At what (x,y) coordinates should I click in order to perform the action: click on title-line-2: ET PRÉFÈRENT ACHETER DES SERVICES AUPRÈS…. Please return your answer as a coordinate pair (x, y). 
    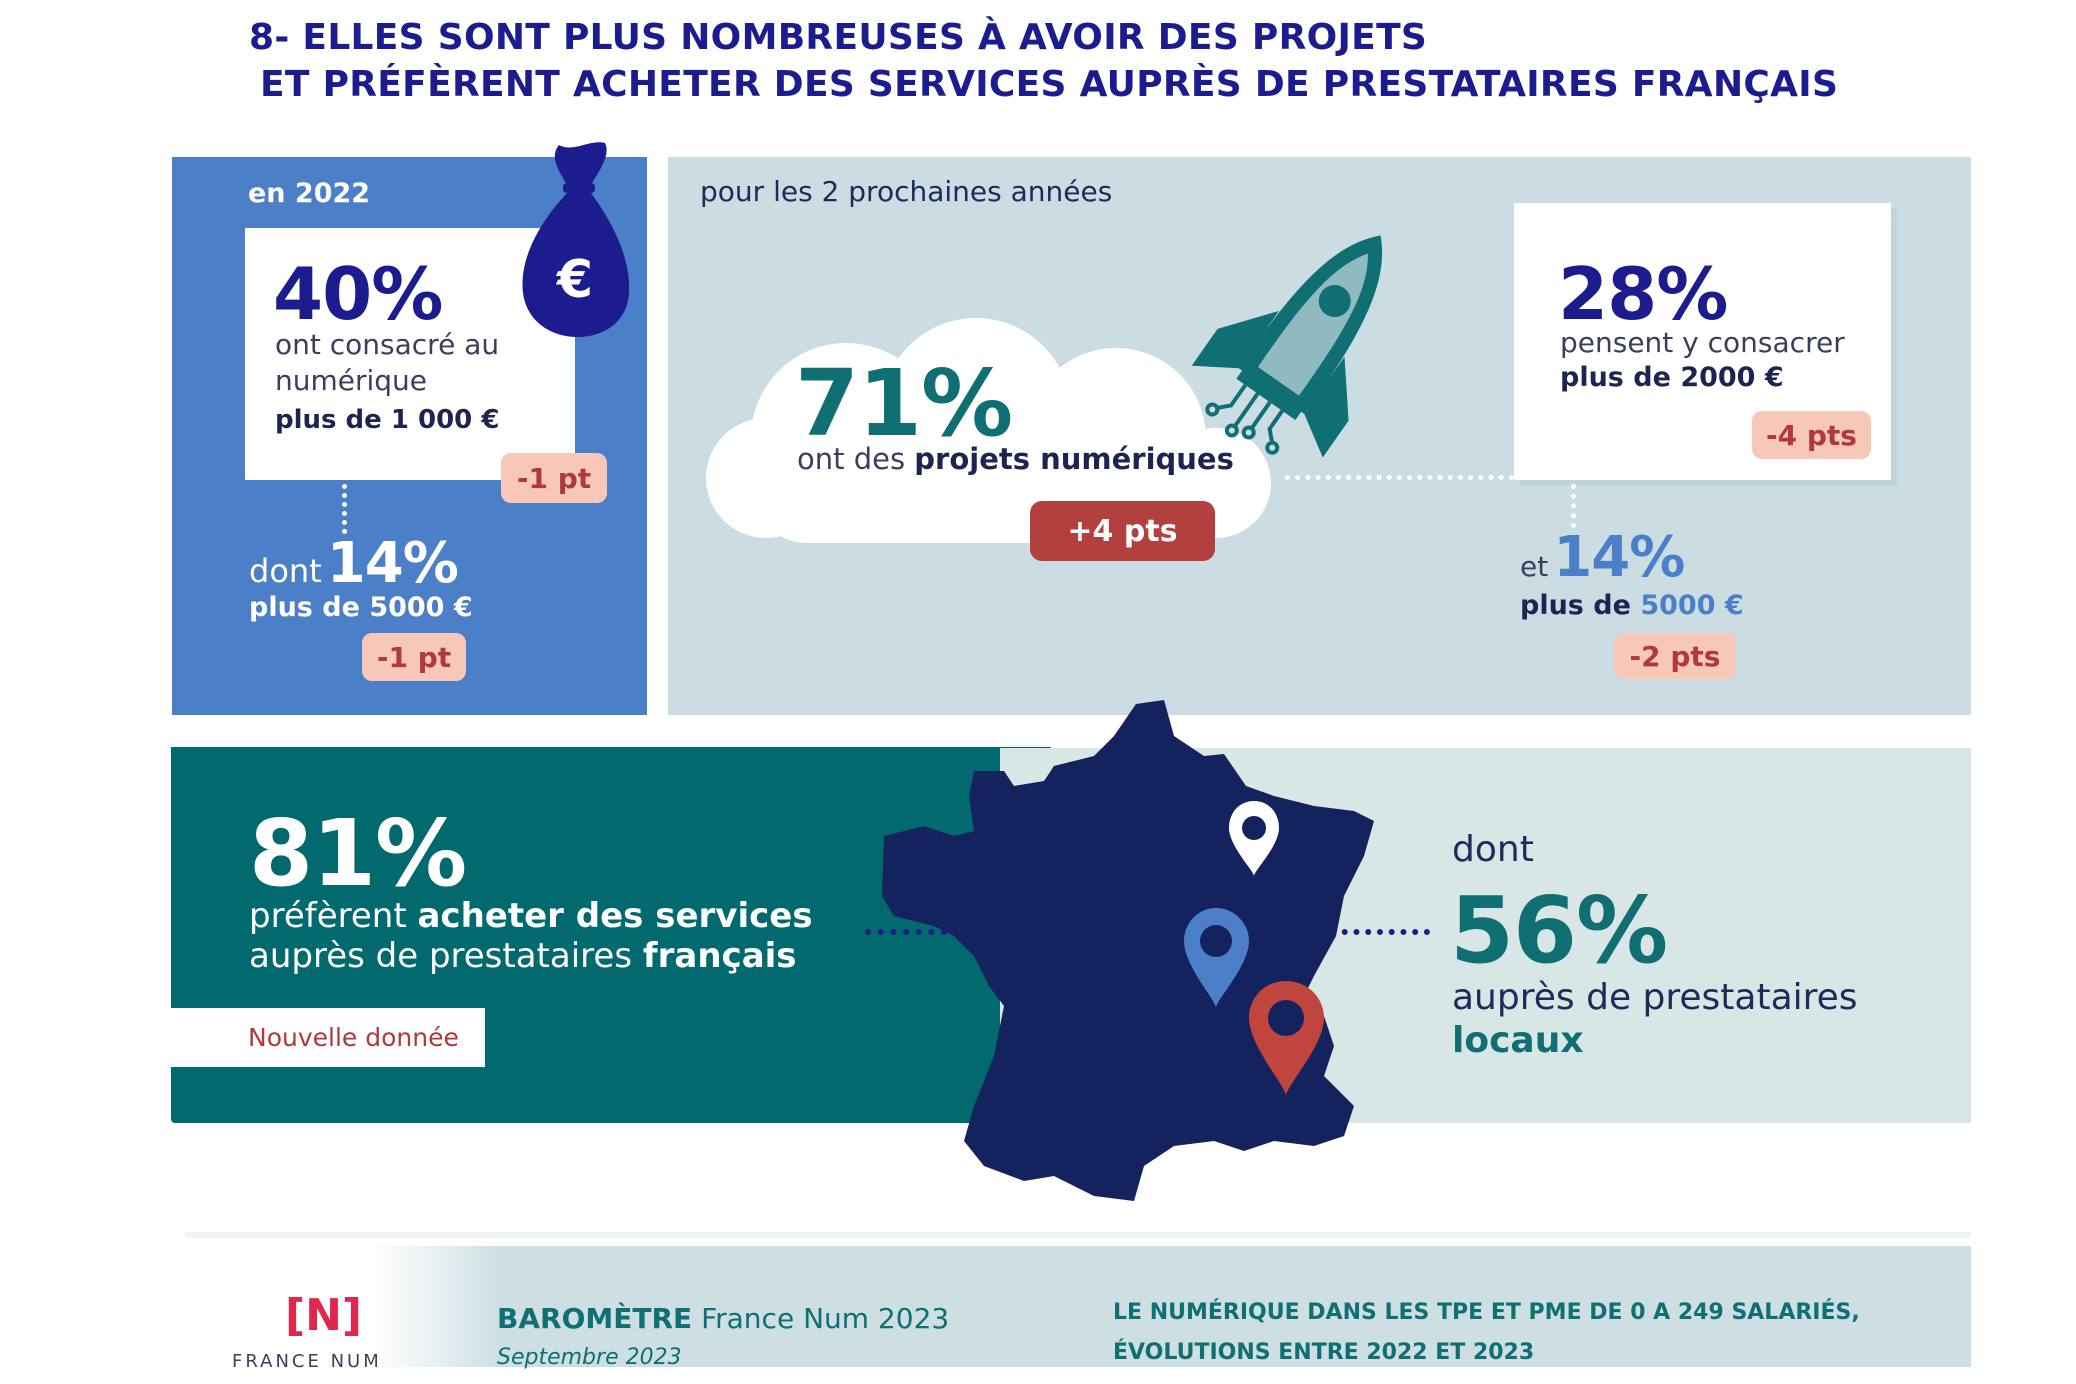
    Looking at the image, I should click on (1049, 84).